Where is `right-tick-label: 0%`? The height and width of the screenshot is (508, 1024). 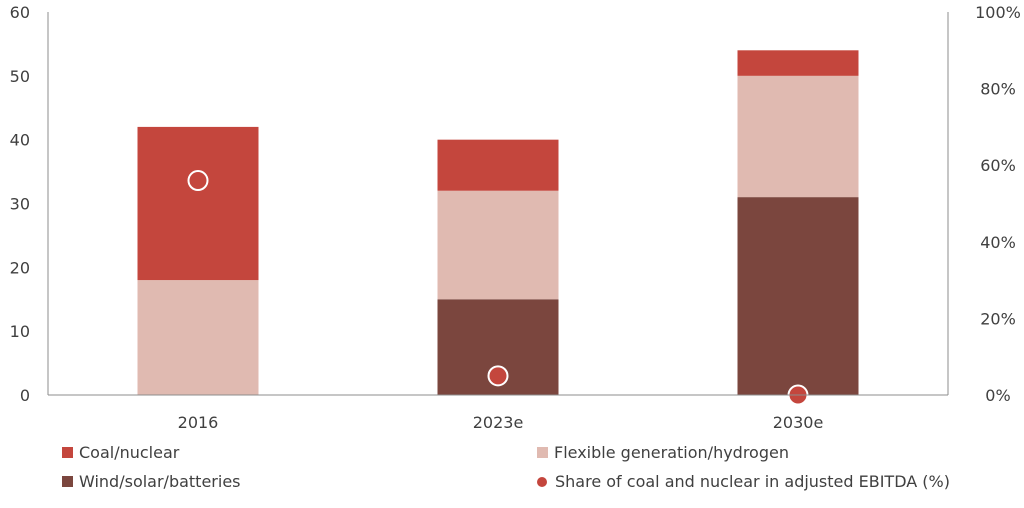
right-tick-label: 0% is located at coordinates (997, 395).